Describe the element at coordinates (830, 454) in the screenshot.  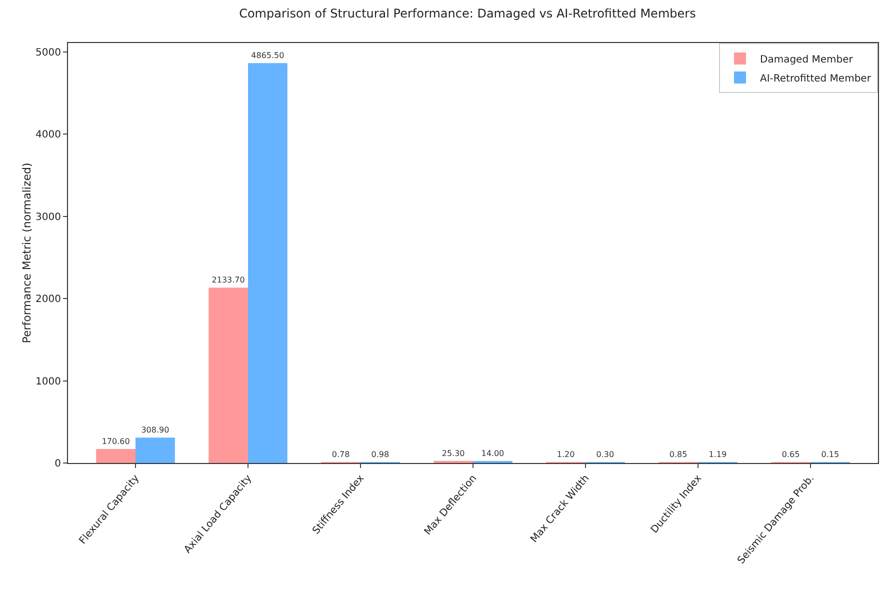
I see `data-label: 0.15` at that location.